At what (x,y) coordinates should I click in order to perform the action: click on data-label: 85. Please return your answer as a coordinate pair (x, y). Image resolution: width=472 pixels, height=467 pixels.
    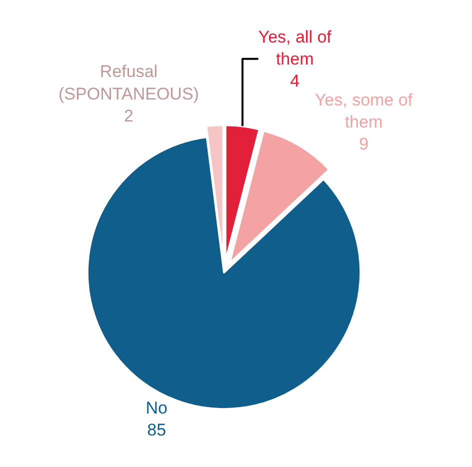
    Looking at the image, I should click on (156, 430).